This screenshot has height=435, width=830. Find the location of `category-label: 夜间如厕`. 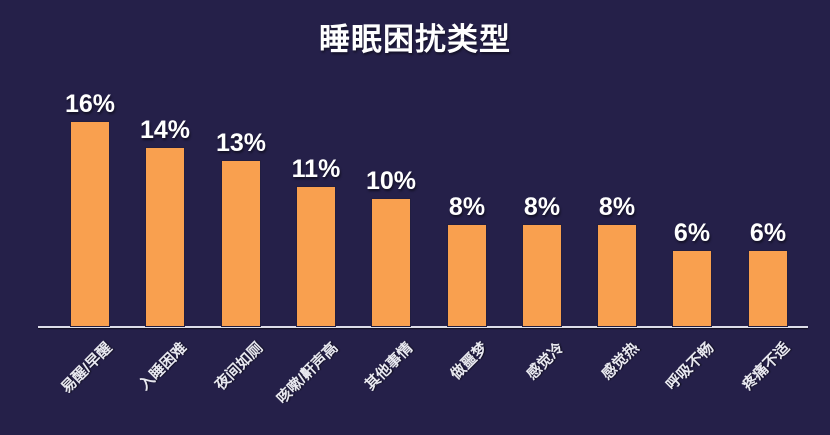

category-label: 夜间如厕 is located at coordinates (239, 366).